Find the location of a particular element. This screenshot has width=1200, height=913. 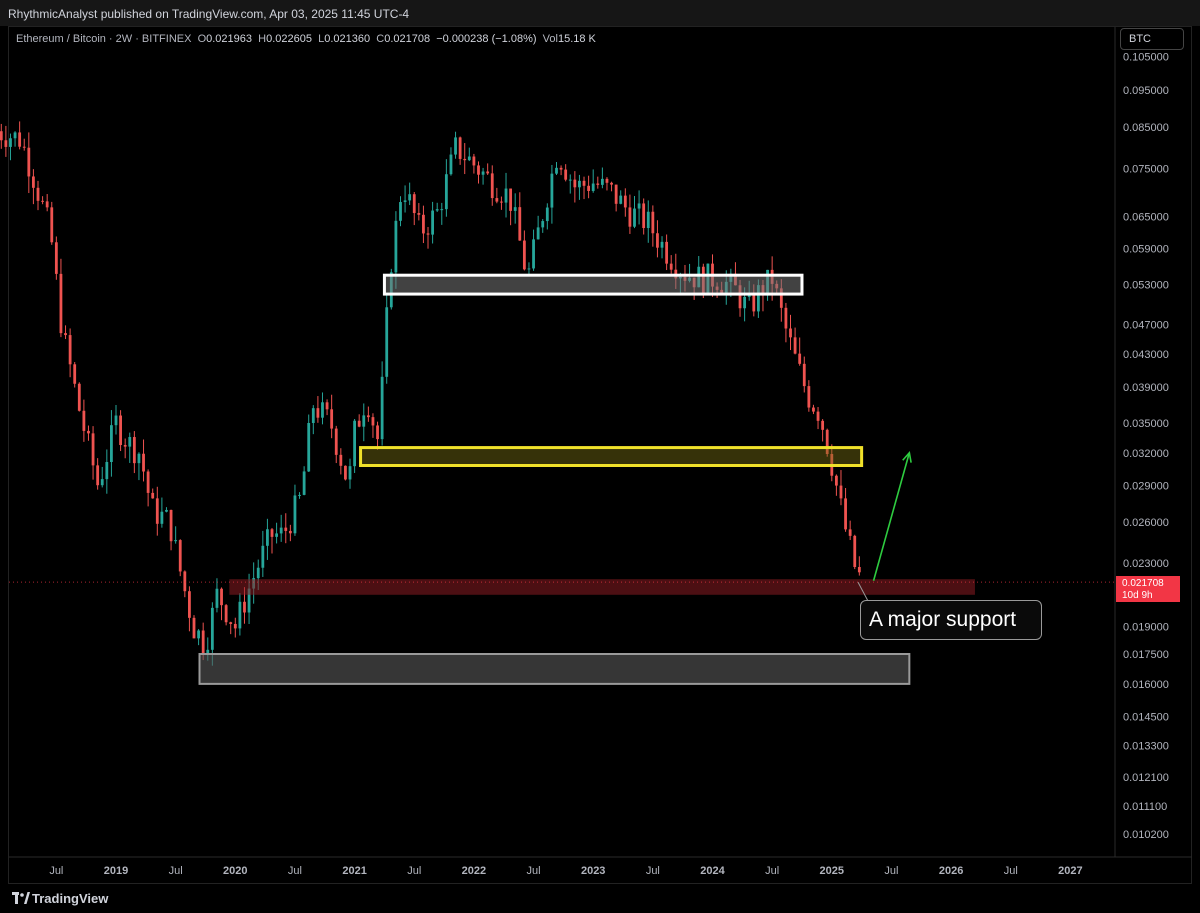

y-tick-label: 0.032000 is located at coordinates (1146, 454).